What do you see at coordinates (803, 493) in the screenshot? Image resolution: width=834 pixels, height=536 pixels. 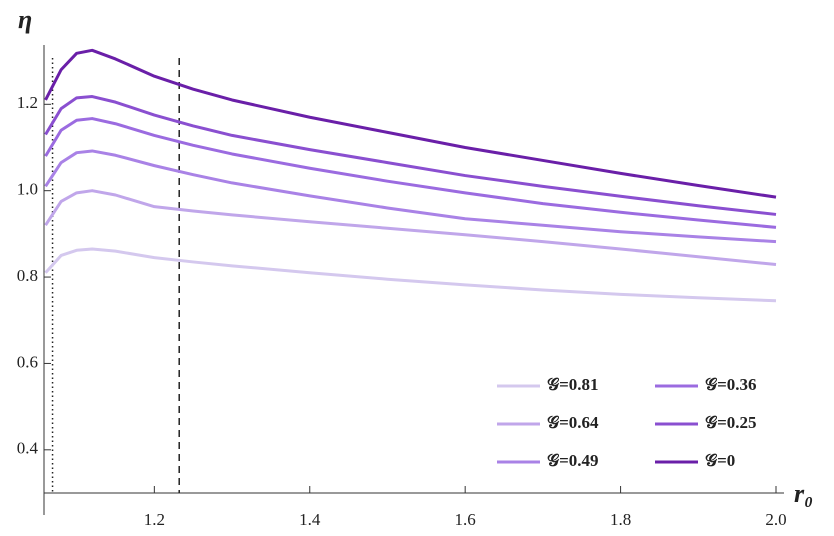 I see `x-axis-label: r₀` at bounding box center [803, 493].